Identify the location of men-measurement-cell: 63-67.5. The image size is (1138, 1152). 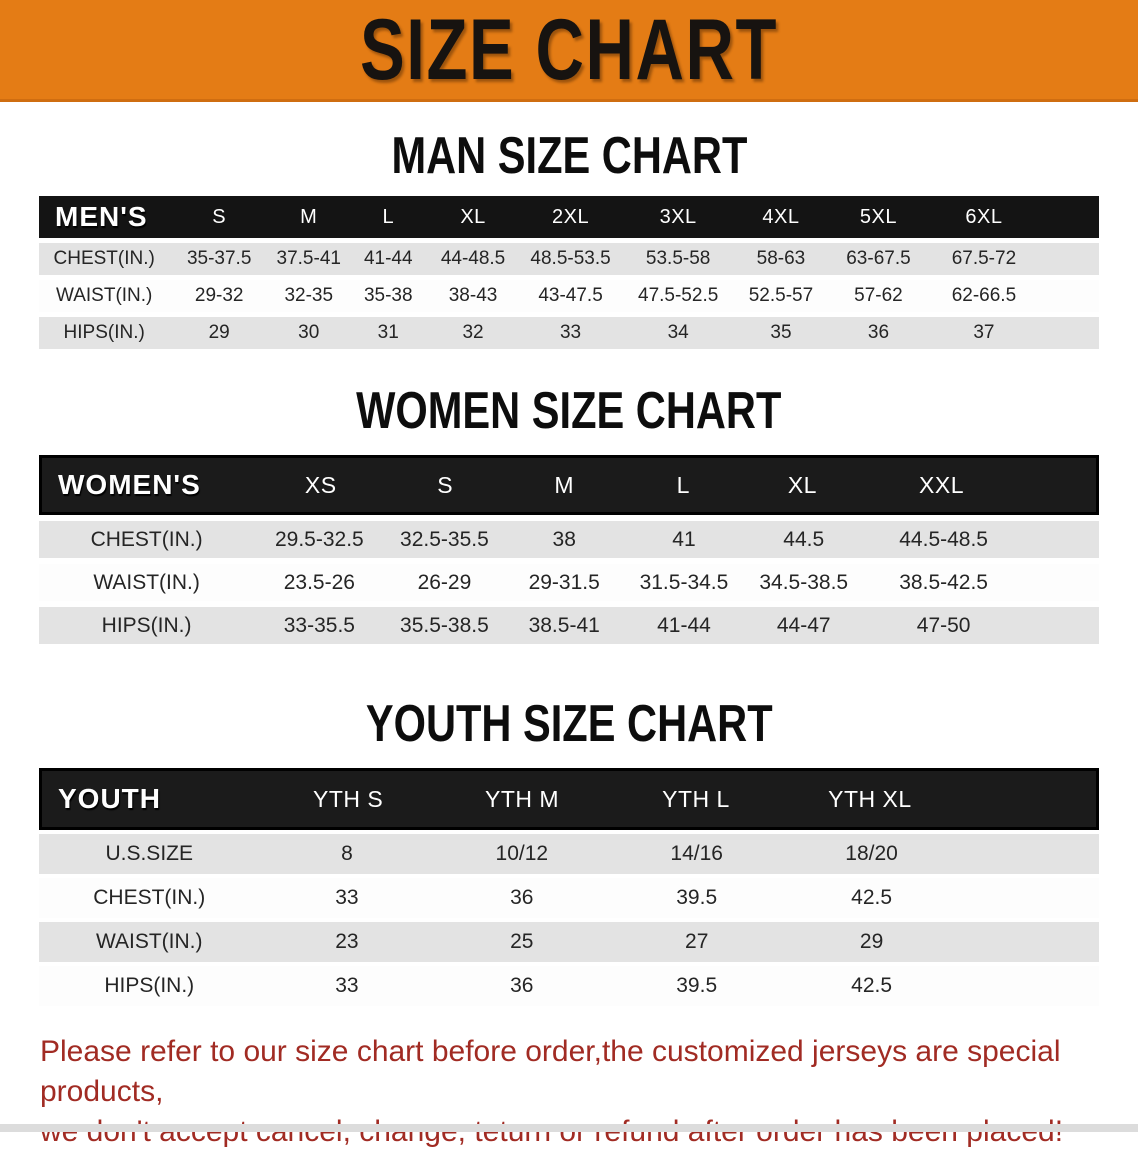
(878, 258).